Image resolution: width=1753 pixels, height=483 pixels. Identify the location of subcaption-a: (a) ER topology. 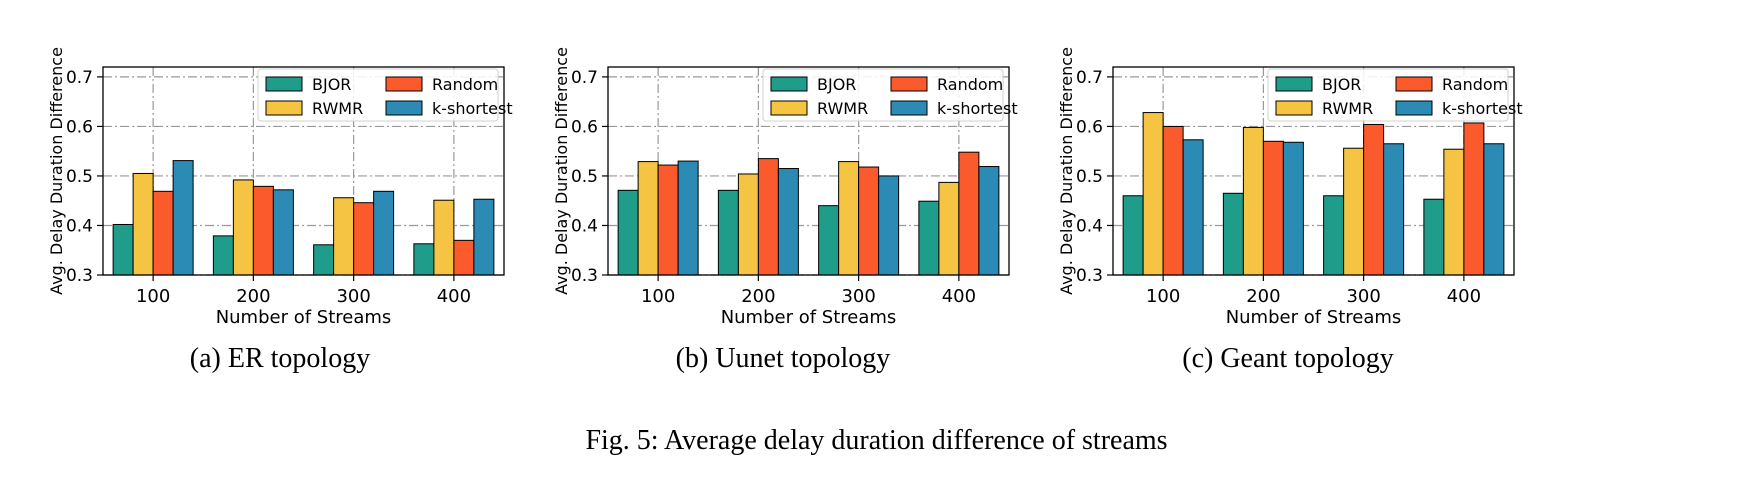
(280, 358).